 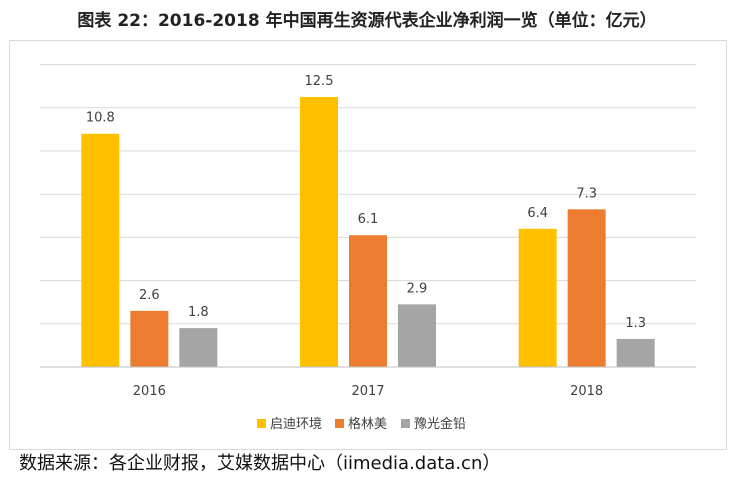 What do you see at coordinates (367, 21) in the screenshot?
I see `chart-title: 图表 22：2016-2018 年中国再生资源代表企业净利润一览（单位：亿元）` at bounding box center [367, 21].